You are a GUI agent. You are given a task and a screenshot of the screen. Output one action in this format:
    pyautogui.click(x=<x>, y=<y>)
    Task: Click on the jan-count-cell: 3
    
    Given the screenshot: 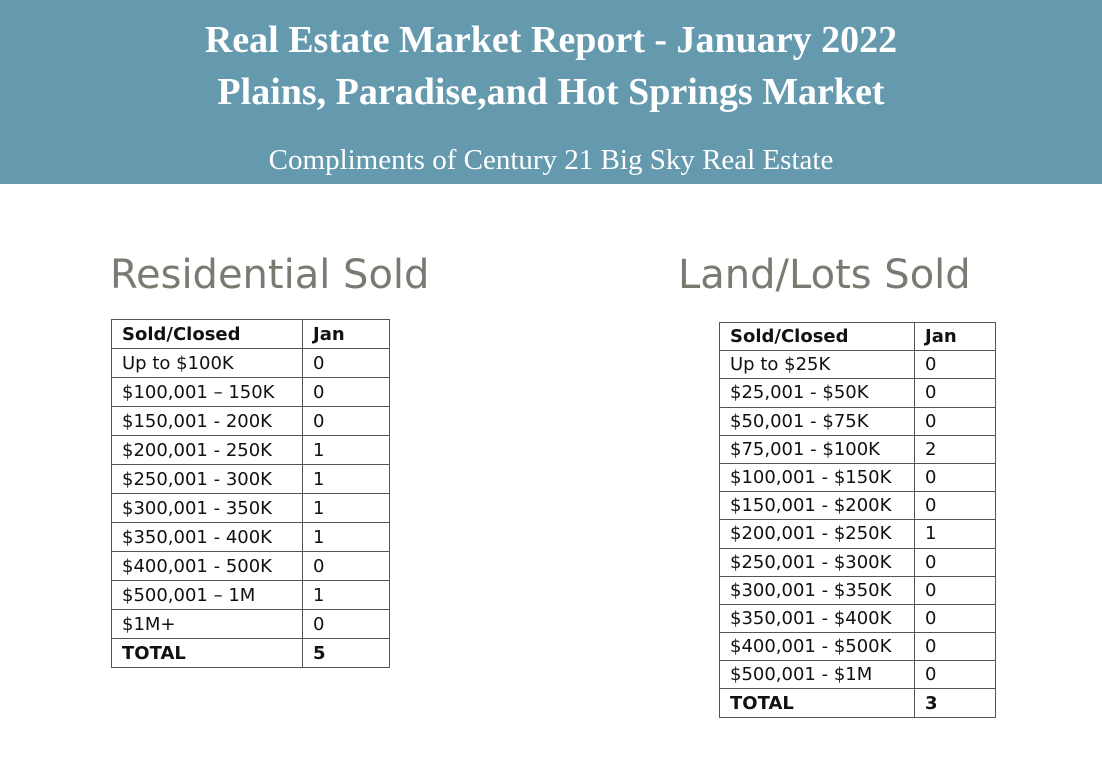 What is the action you would take?
    pyautogui.click(x=955, y=703)
    